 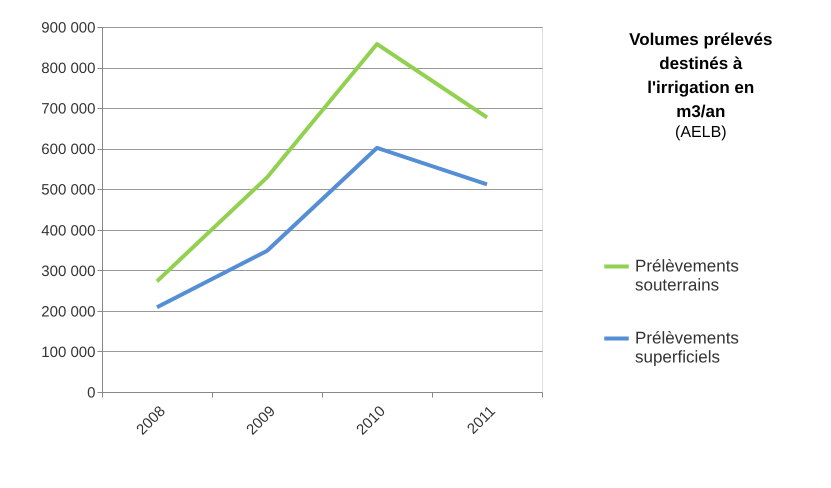 What do you see at coordinates (68, 109) in the screenshot?
I see `y-tick-label: 700 000` at bounding box center [68, 109].